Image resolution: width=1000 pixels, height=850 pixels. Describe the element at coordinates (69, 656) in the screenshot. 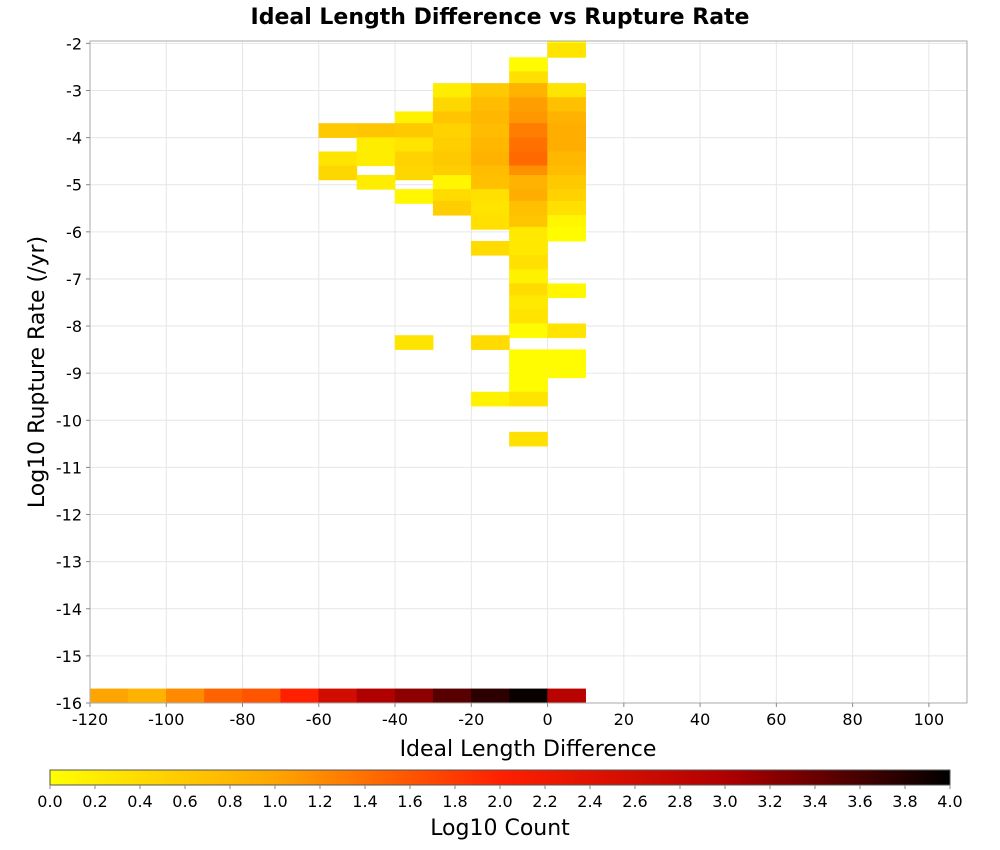

I see `y-tick-label: -15` at that location.